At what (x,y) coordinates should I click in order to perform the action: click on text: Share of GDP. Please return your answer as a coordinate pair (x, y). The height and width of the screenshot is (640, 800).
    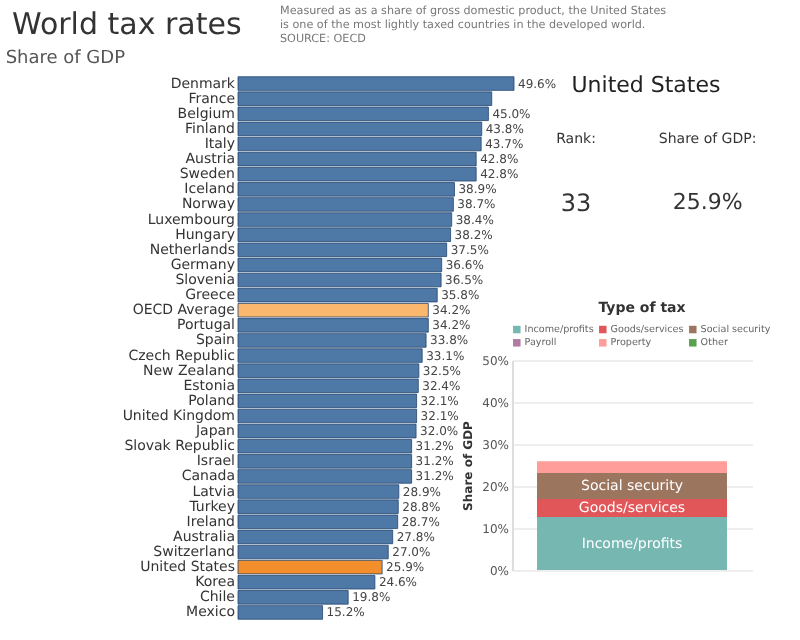
    Looking at the image, I should click on (66, 58).